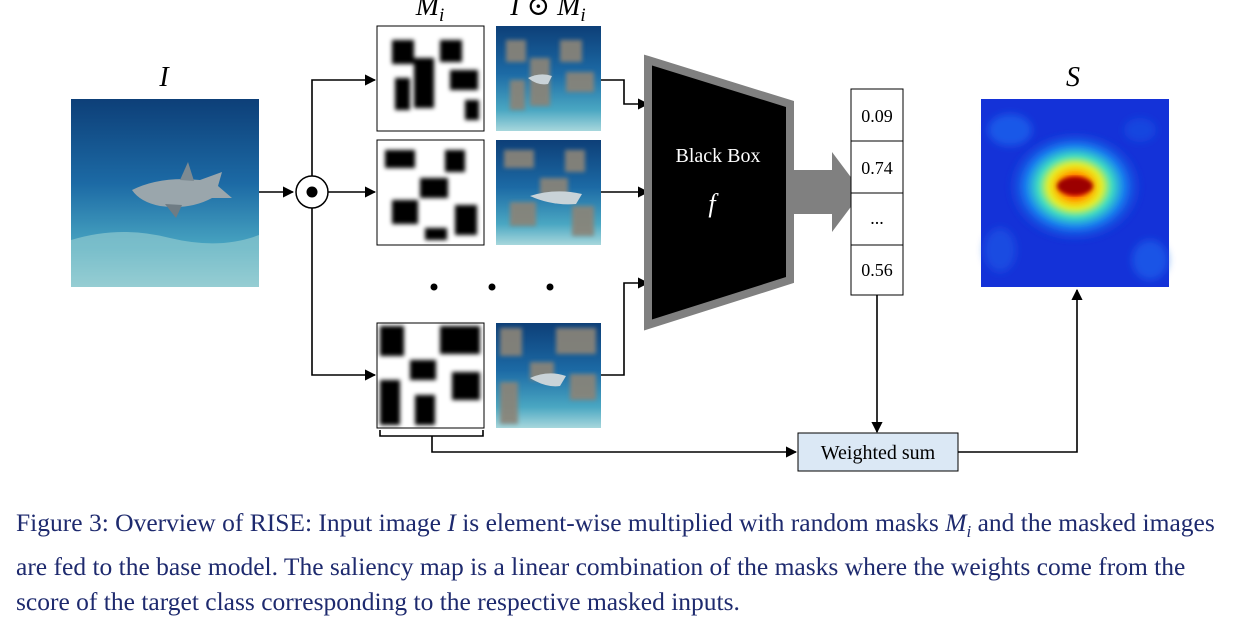 Image resolution: width=1252 pixels, height=620 pixels. I want to click on saliency-map, so click(1075, 193).